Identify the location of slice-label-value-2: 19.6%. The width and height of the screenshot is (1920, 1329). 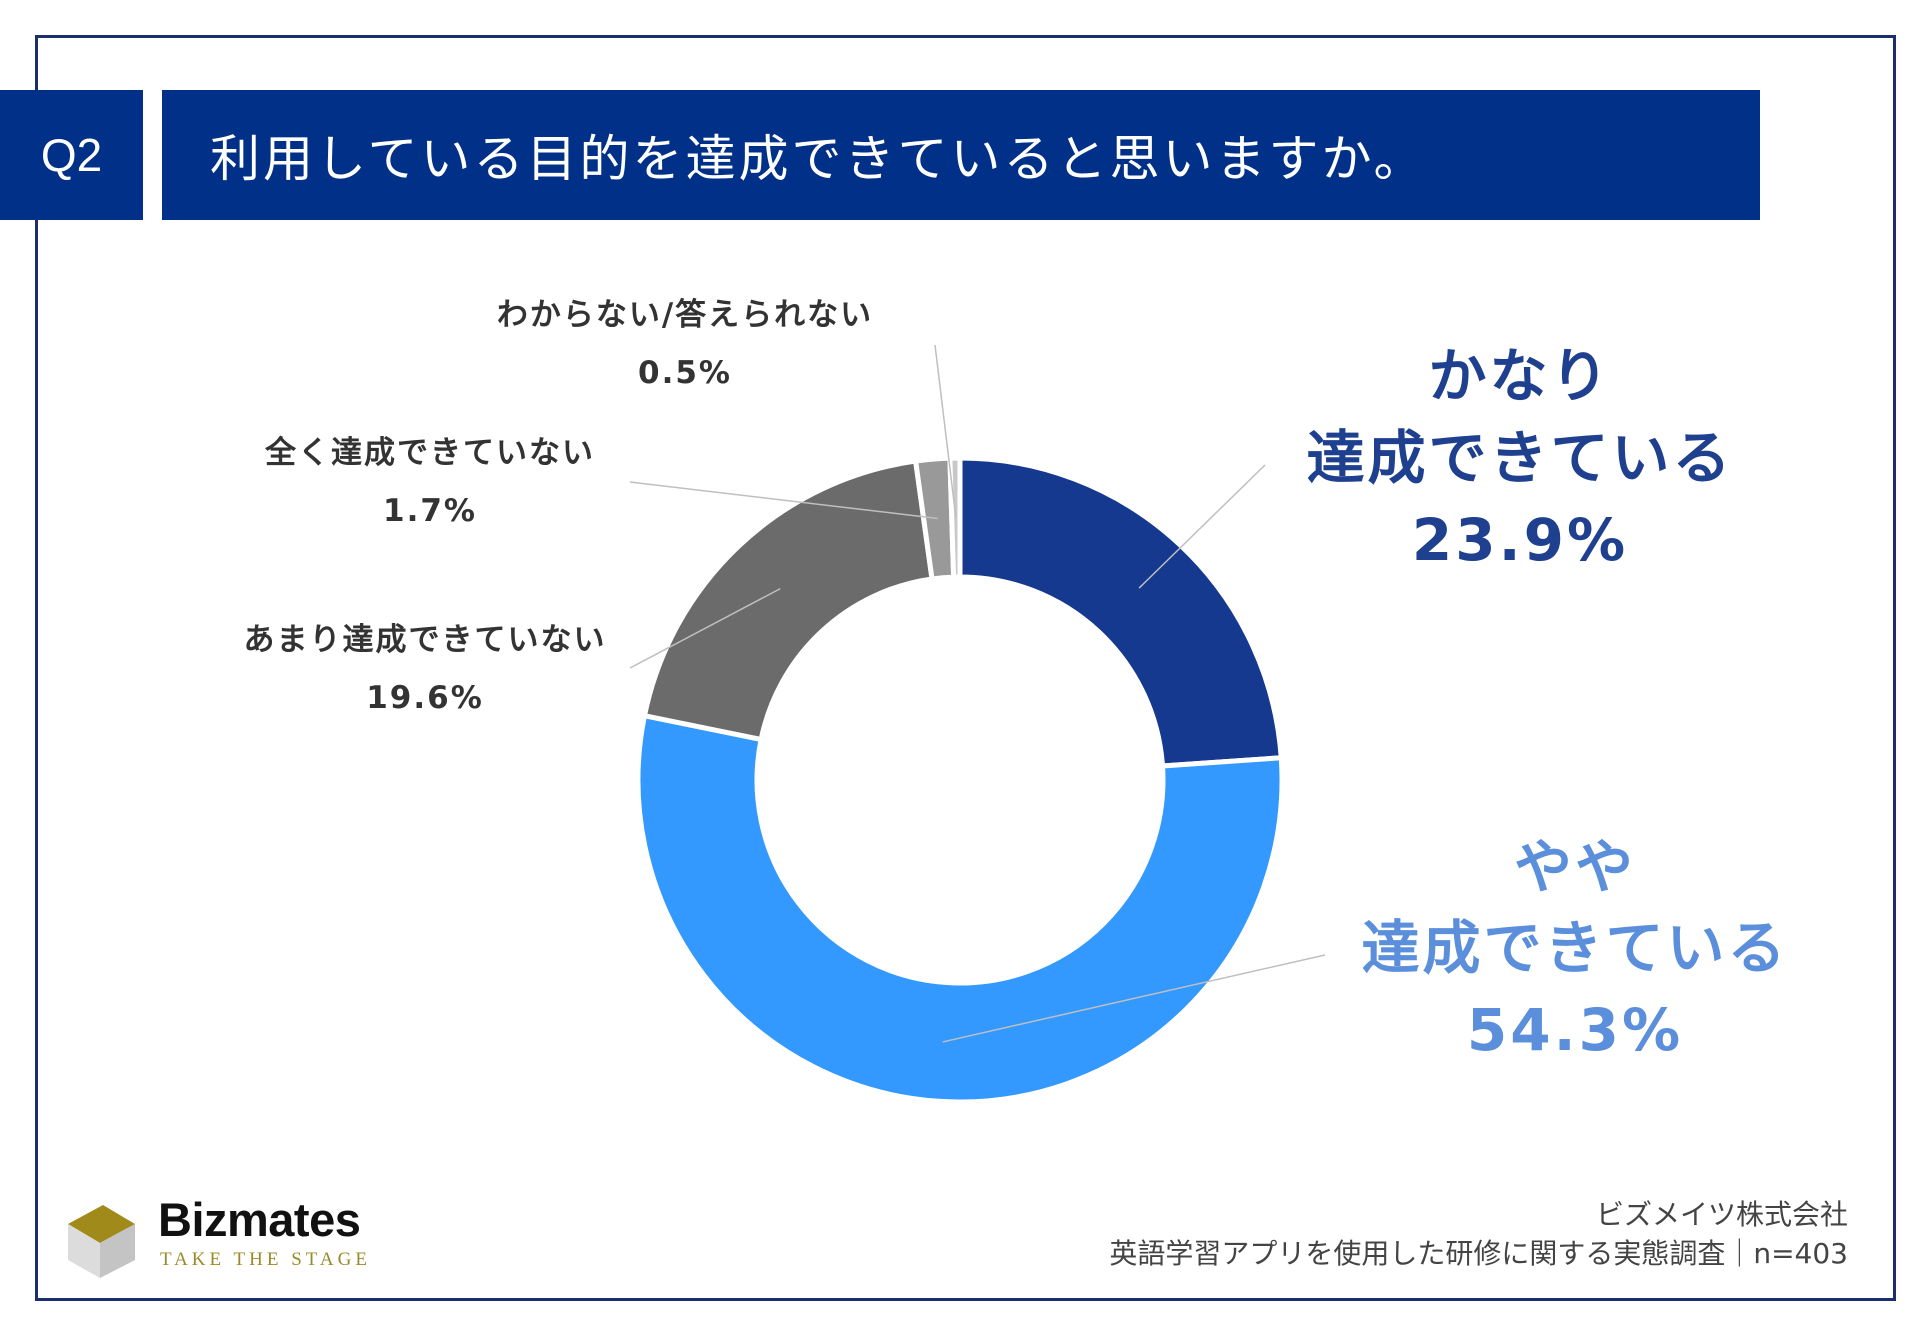
(425, 698).